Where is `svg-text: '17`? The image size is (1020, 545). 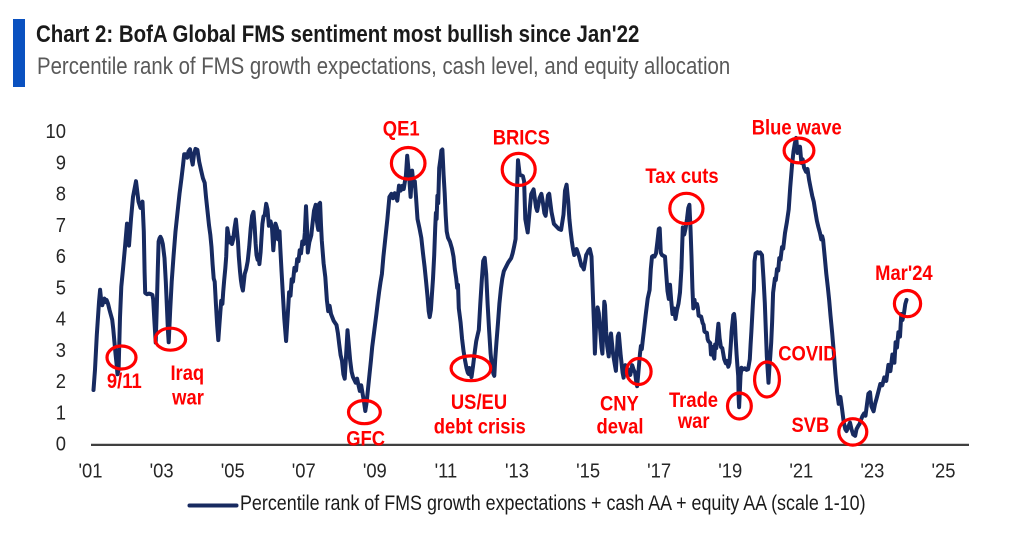 svg-text: '17 is located at coordinates (659, 472).